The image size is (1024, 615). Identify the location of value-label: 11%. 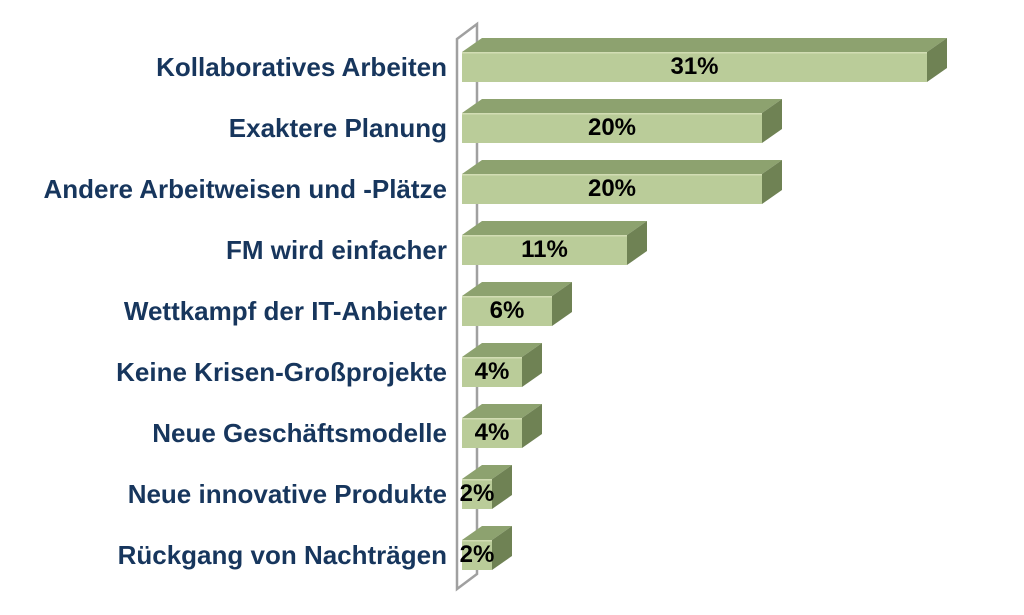
(544, 249).